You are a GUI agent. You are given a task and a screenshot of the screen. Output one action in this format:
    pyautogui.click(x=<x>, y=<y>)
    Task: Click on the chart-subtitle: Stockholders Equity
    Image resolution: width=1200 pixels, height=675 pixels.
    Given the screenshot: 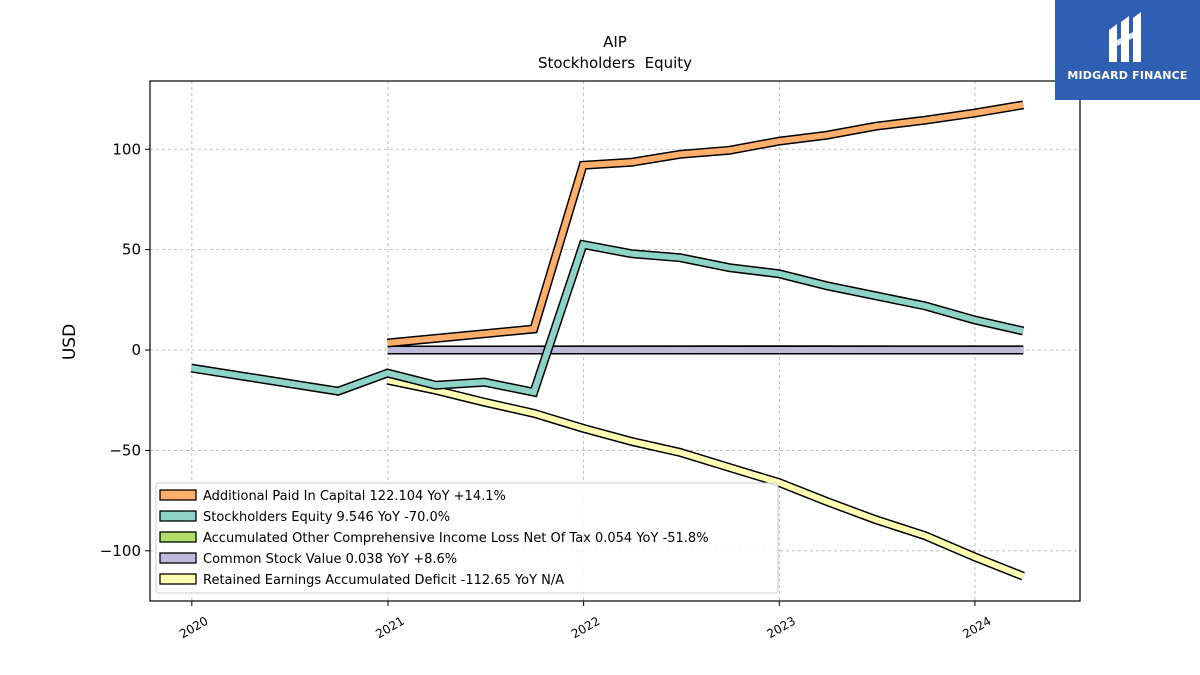 What is the action you would take?
    pyautogui.click(x=615, y=63)
    